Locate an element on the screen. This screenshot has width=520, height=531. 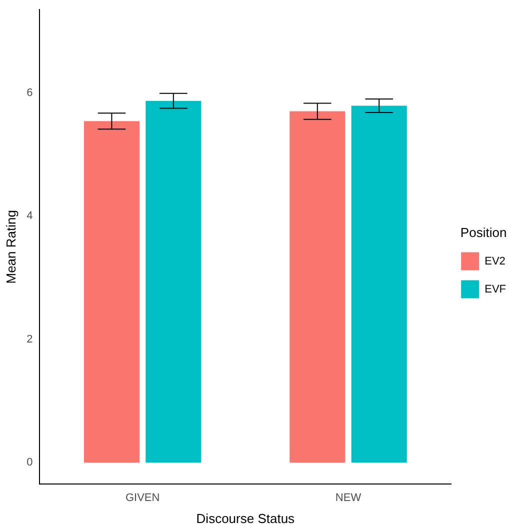
legend-label: EVF is located at coordinates (495, 289).